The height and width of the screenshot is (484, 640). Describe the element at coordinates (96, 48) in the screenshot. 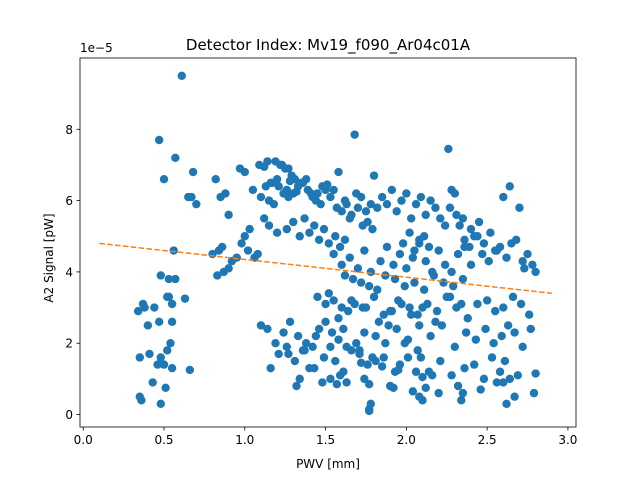

I see `y-axis-offset-label: 1e−5` at that location.